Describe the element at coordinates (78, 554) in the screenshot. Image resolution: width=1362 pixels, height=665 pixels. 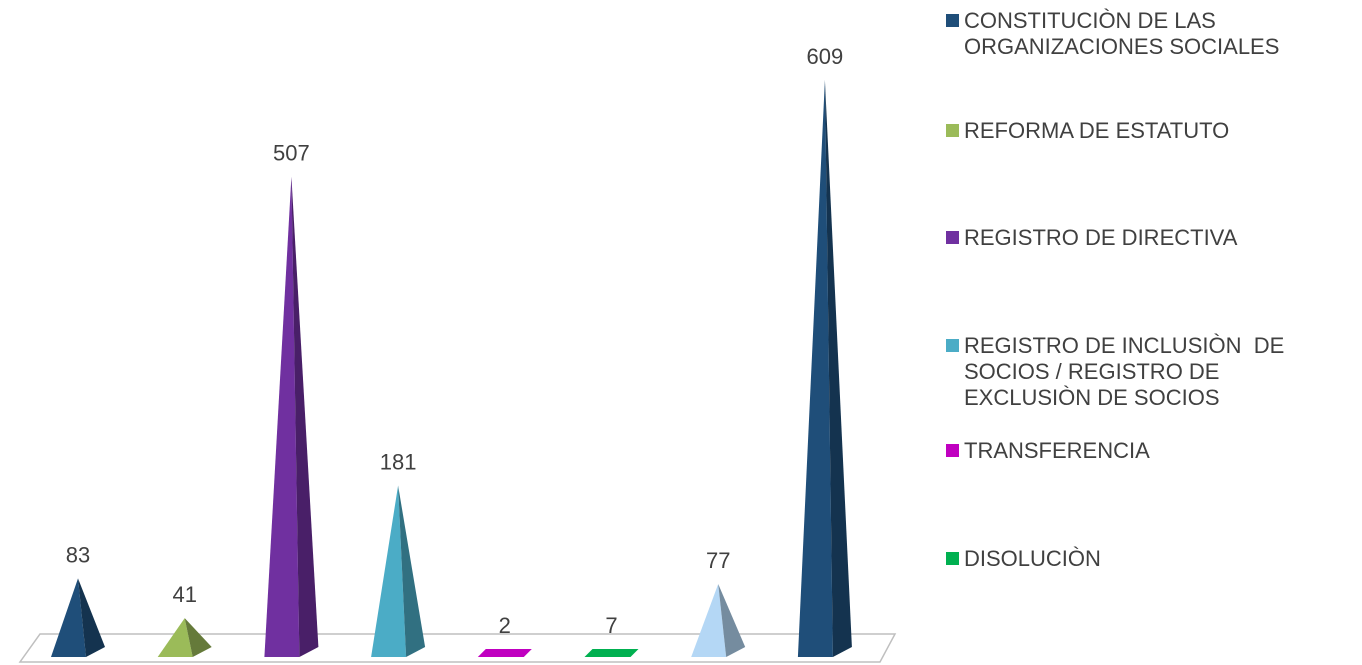
I see `data-label: 83` at that location.